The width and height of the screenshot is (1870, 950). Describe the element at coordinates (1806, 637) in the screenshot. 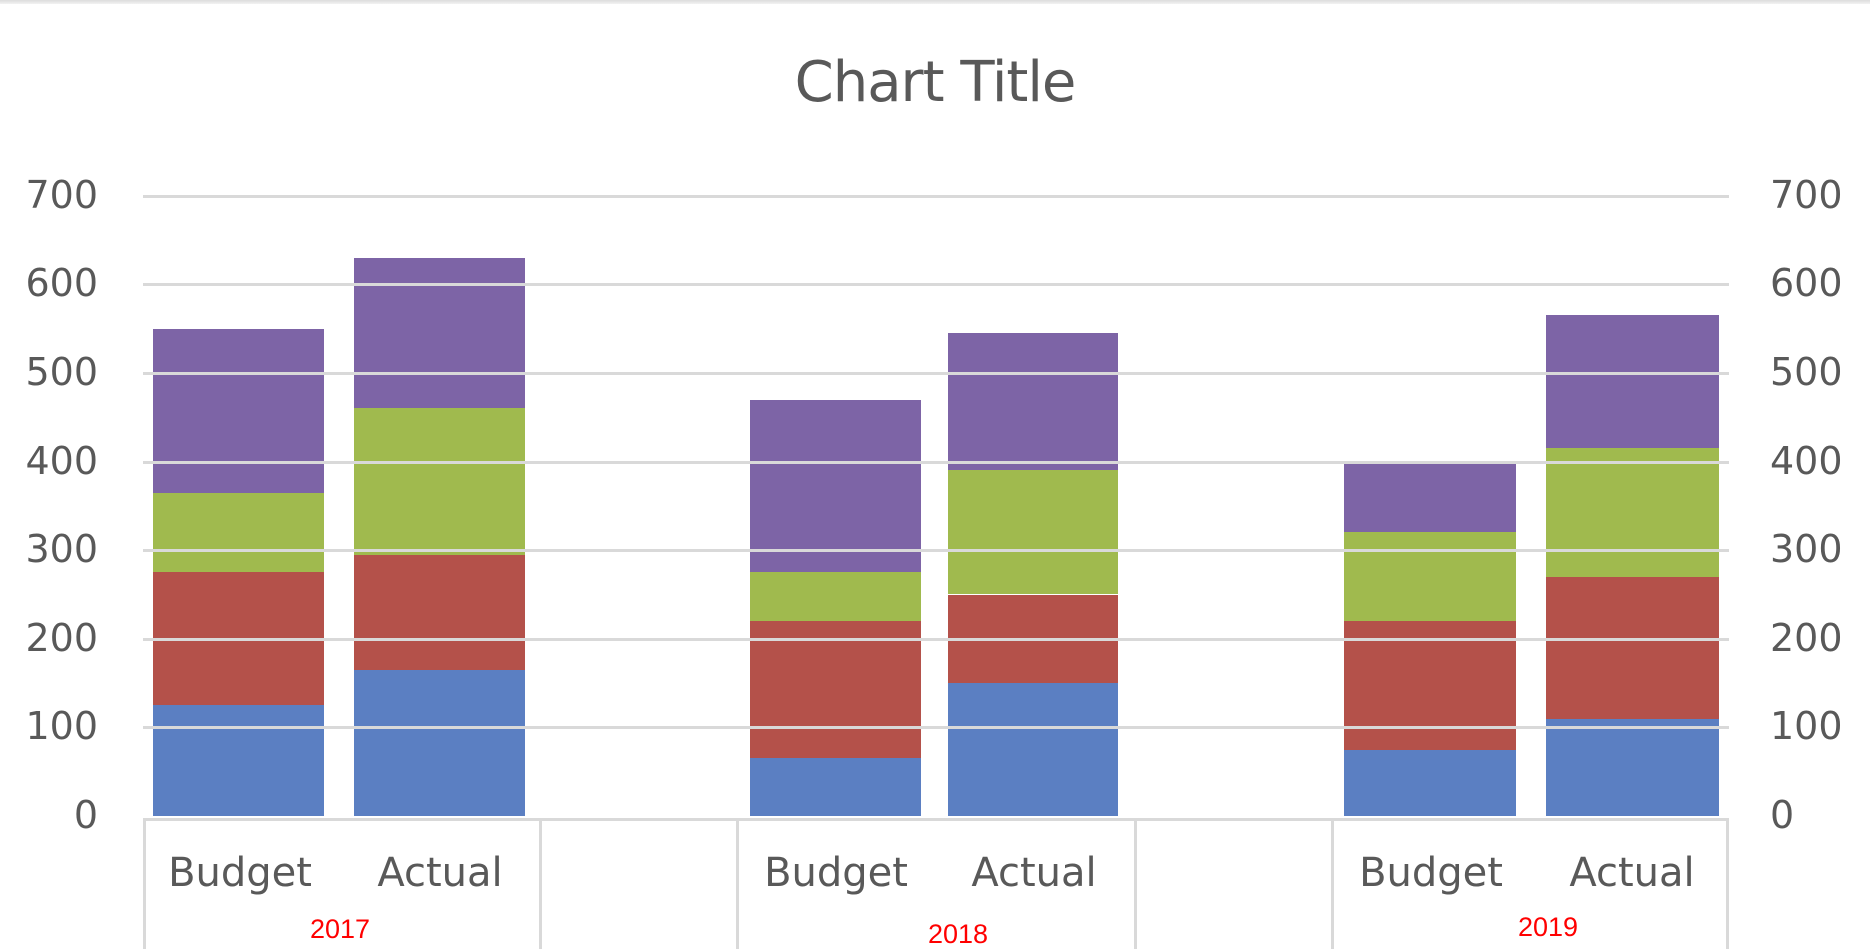

I see `secondary-y-tick-label: 200` at that location.